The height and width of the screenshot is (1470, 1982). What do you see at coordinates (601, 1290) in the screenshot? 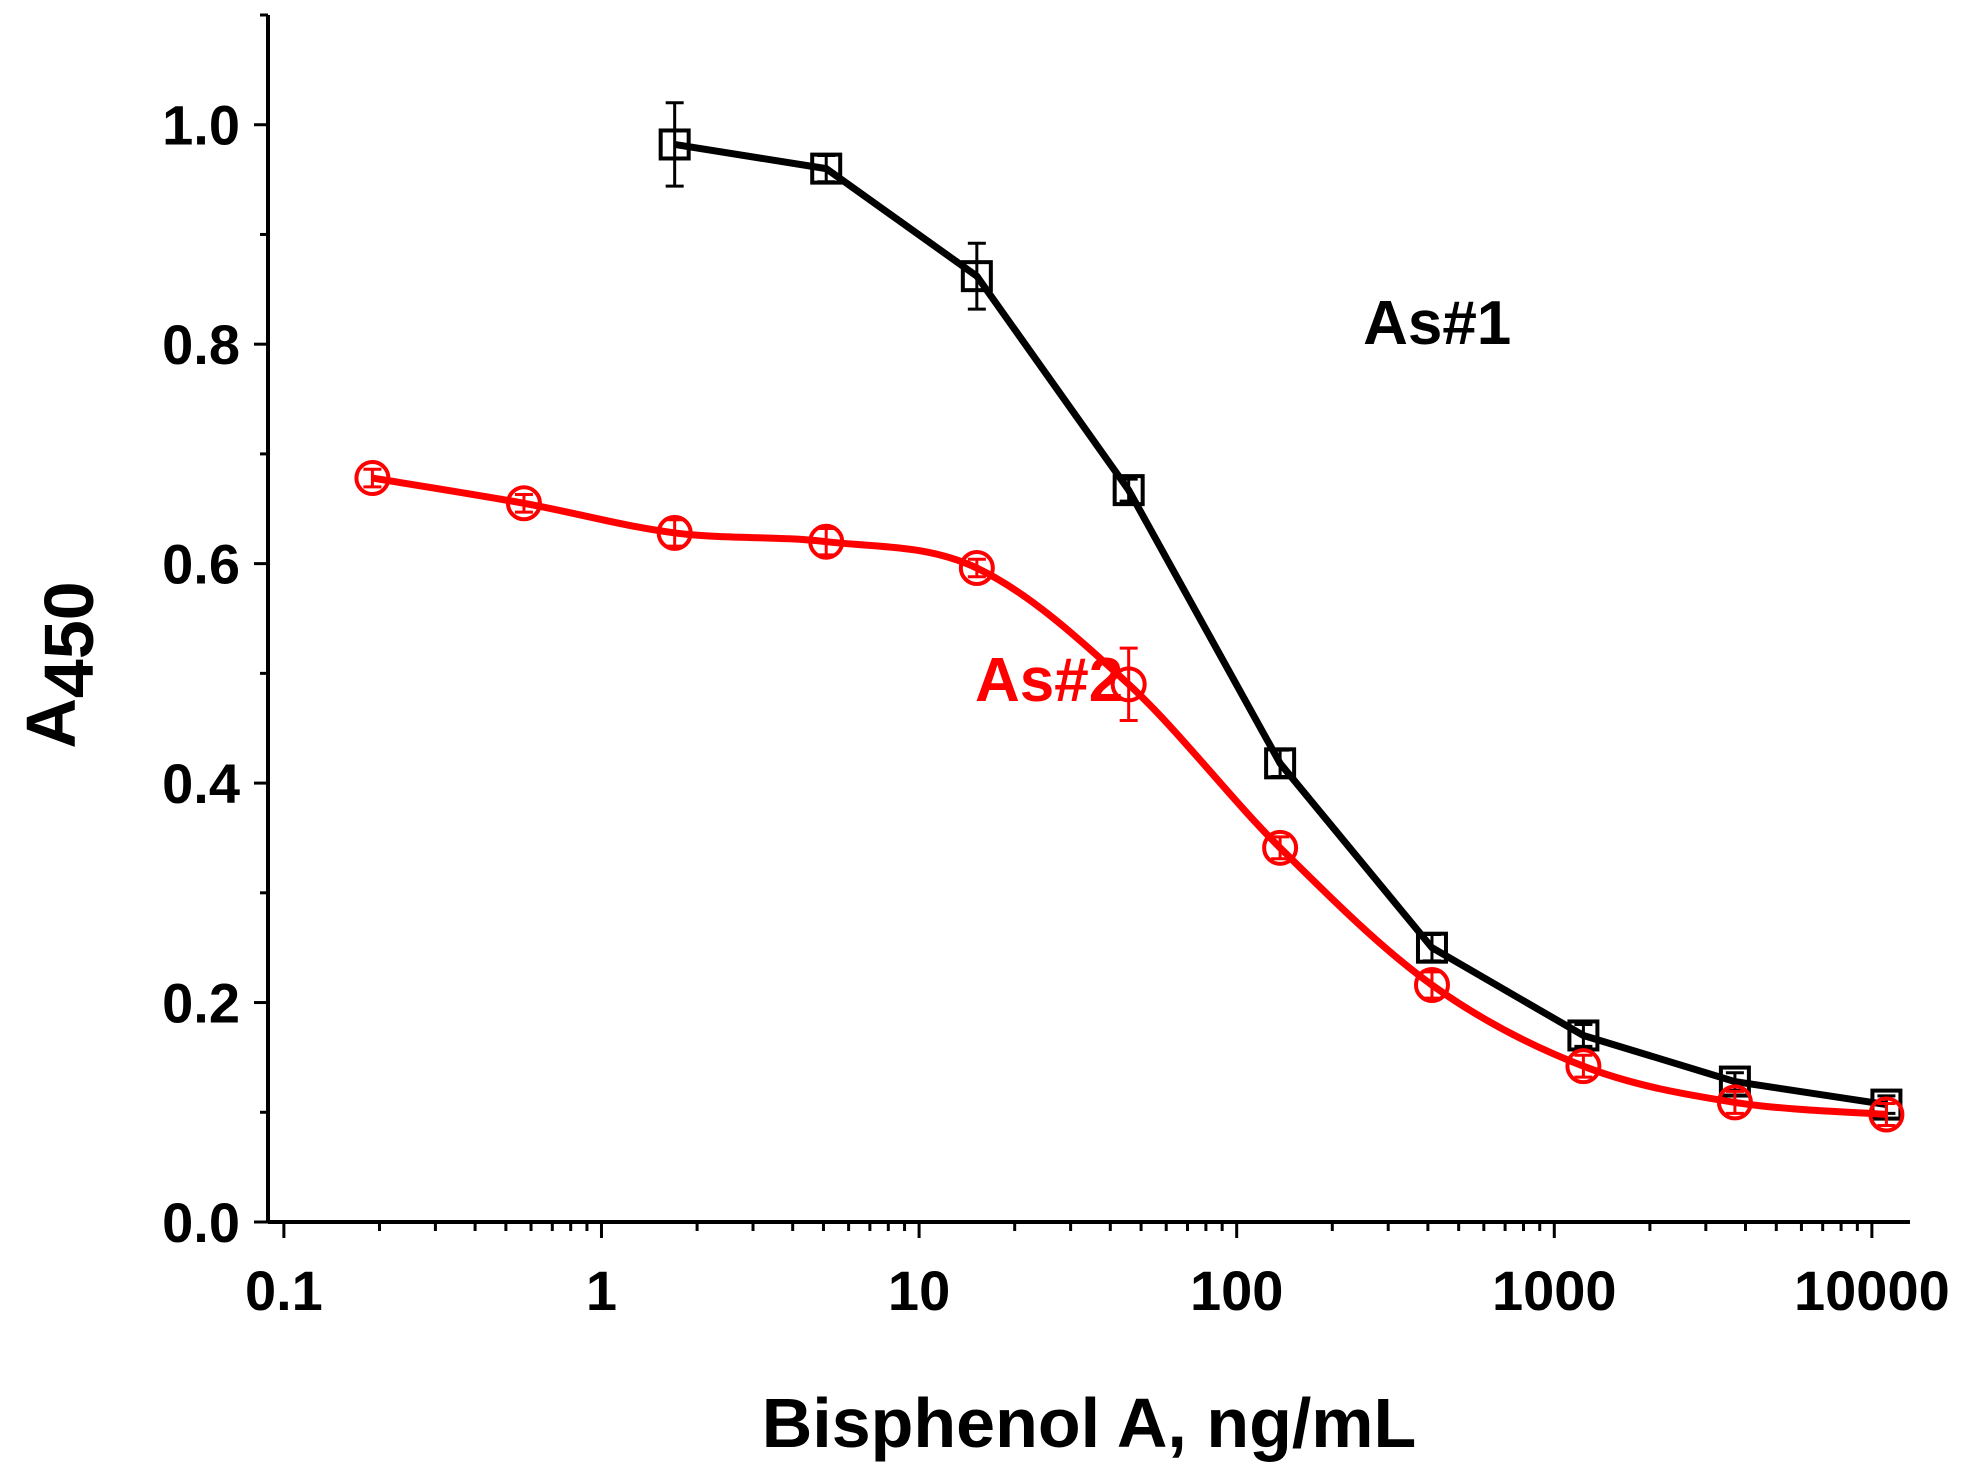
I see `x-tick-label: 1` at bounding box center [601, 1290].